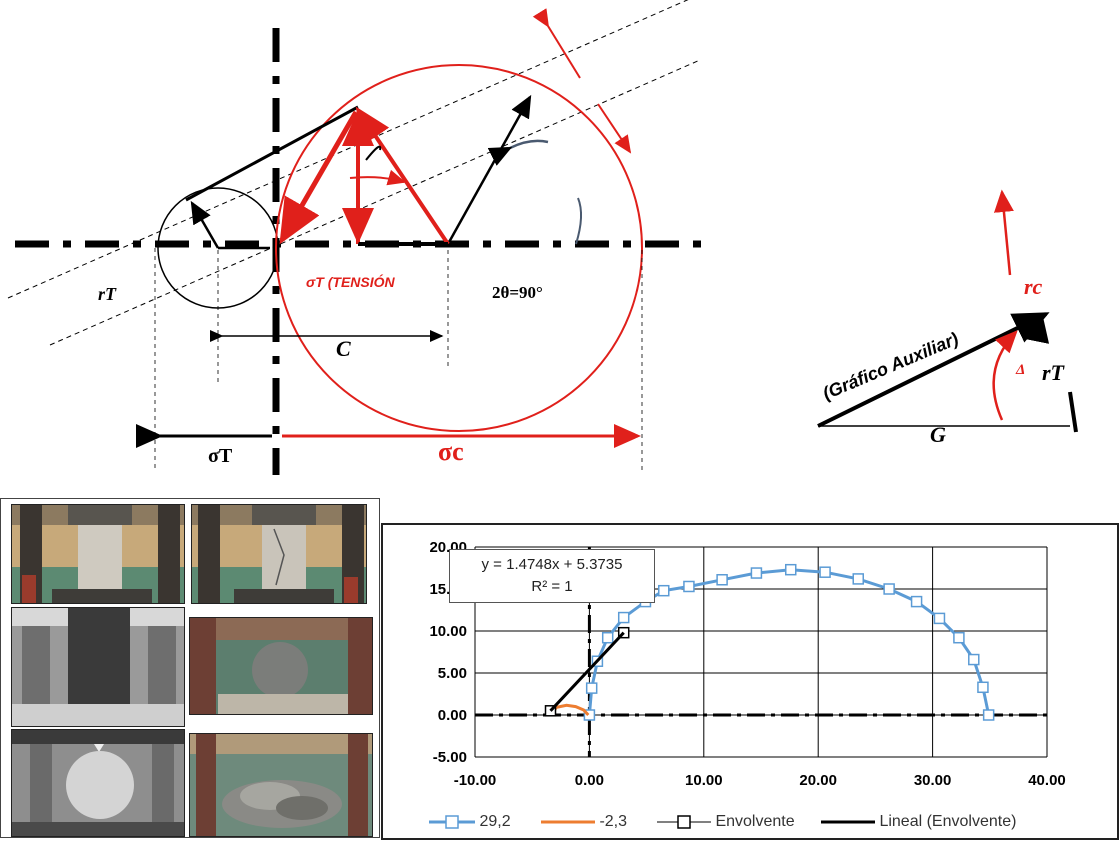 The width and height of the screenshot is (1119, 842). Describe the element at coordinates (459, 248) in the screenshot. I see `compression-circle` at that location.